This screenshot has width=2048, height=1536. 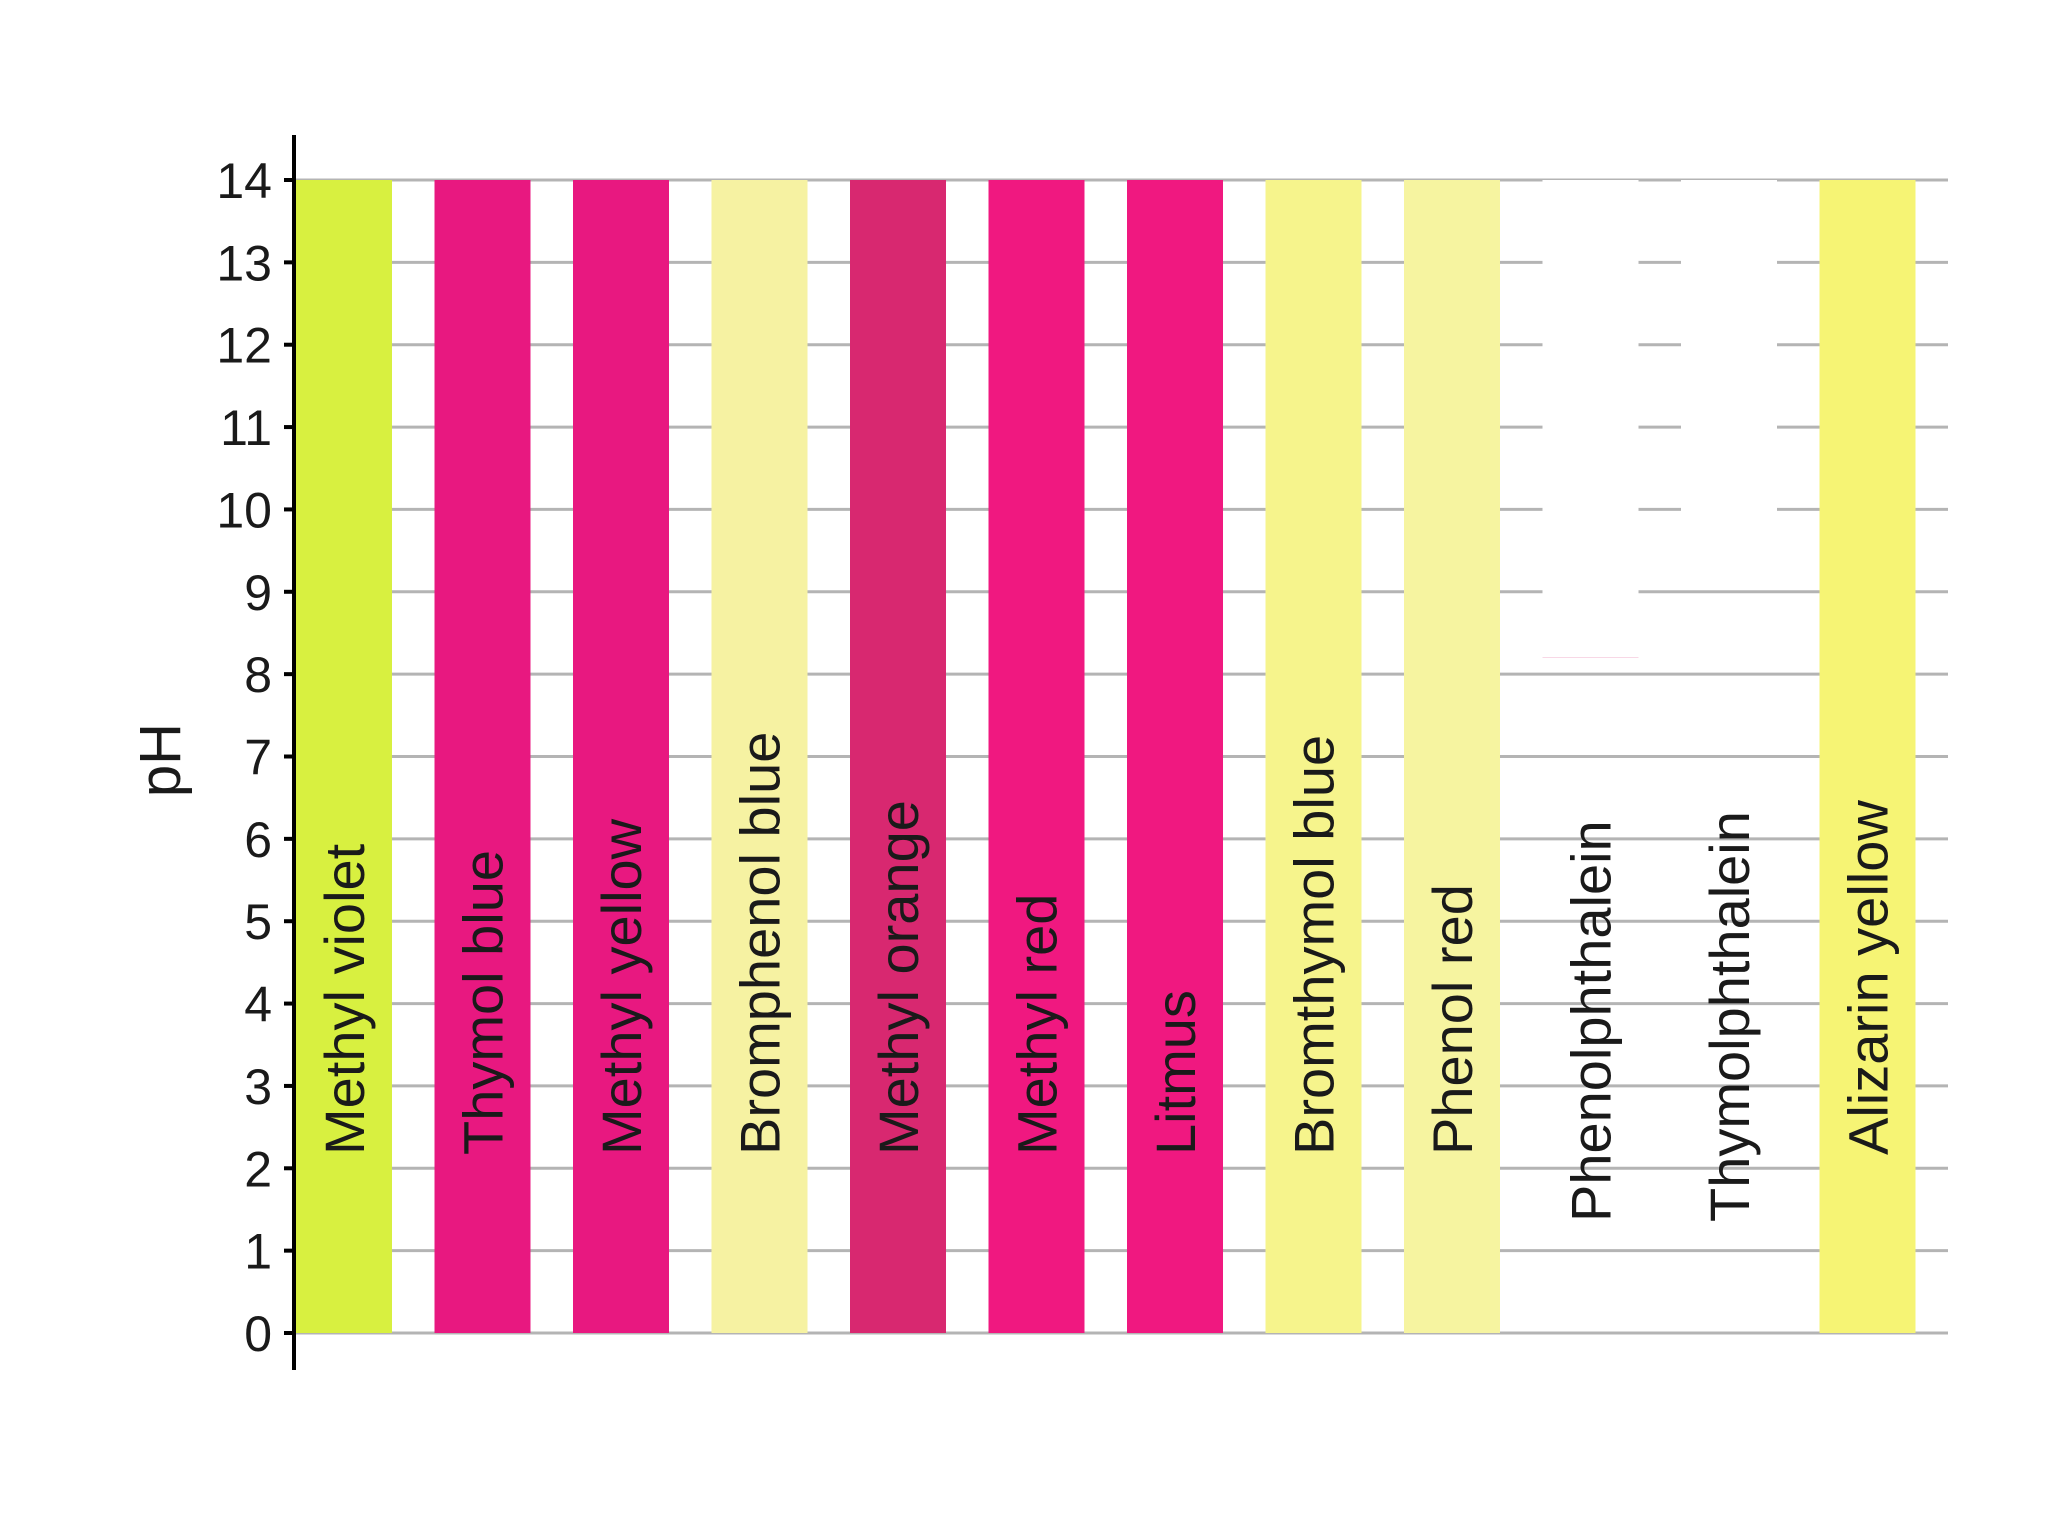 I want to click on indicator-label: Methyl red, so click(x=1037, y=1024).